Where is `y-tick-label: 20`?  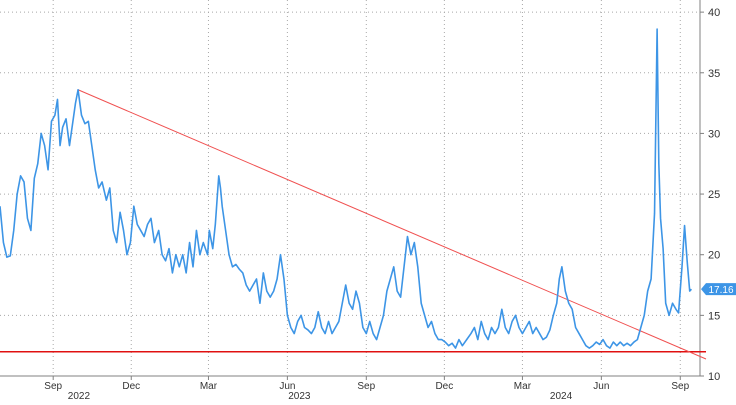
y-tick-label: 20 is located at coordinates (714, 256).